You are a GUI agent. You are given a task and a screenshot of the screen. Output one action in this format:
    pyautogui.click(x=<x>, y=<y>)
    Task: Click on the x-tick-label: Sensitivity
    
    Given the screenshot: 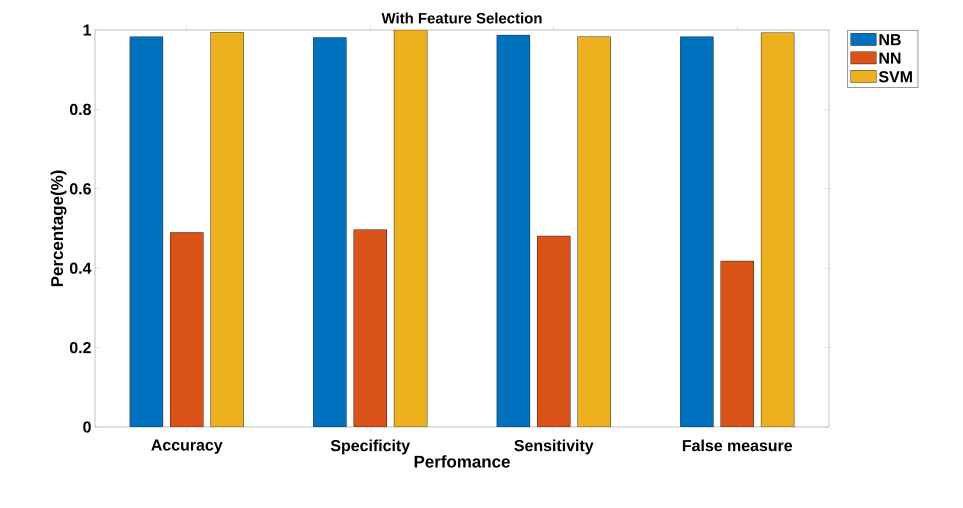 What is the action you would take?
    pyautogui.click(x=554, y=447)
    